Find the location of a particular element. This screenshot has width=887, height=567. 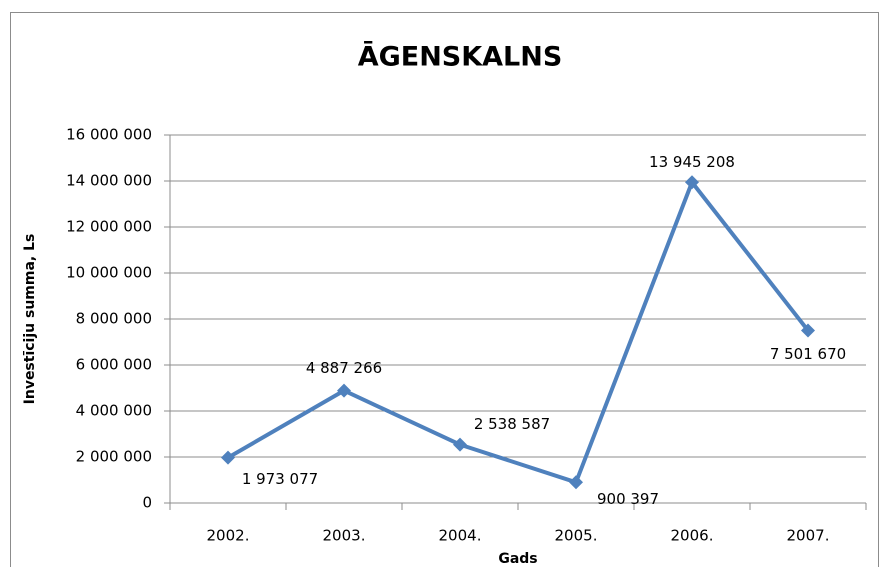

y-tick-label: 10 000 000 is located at coordinates (109, 273).